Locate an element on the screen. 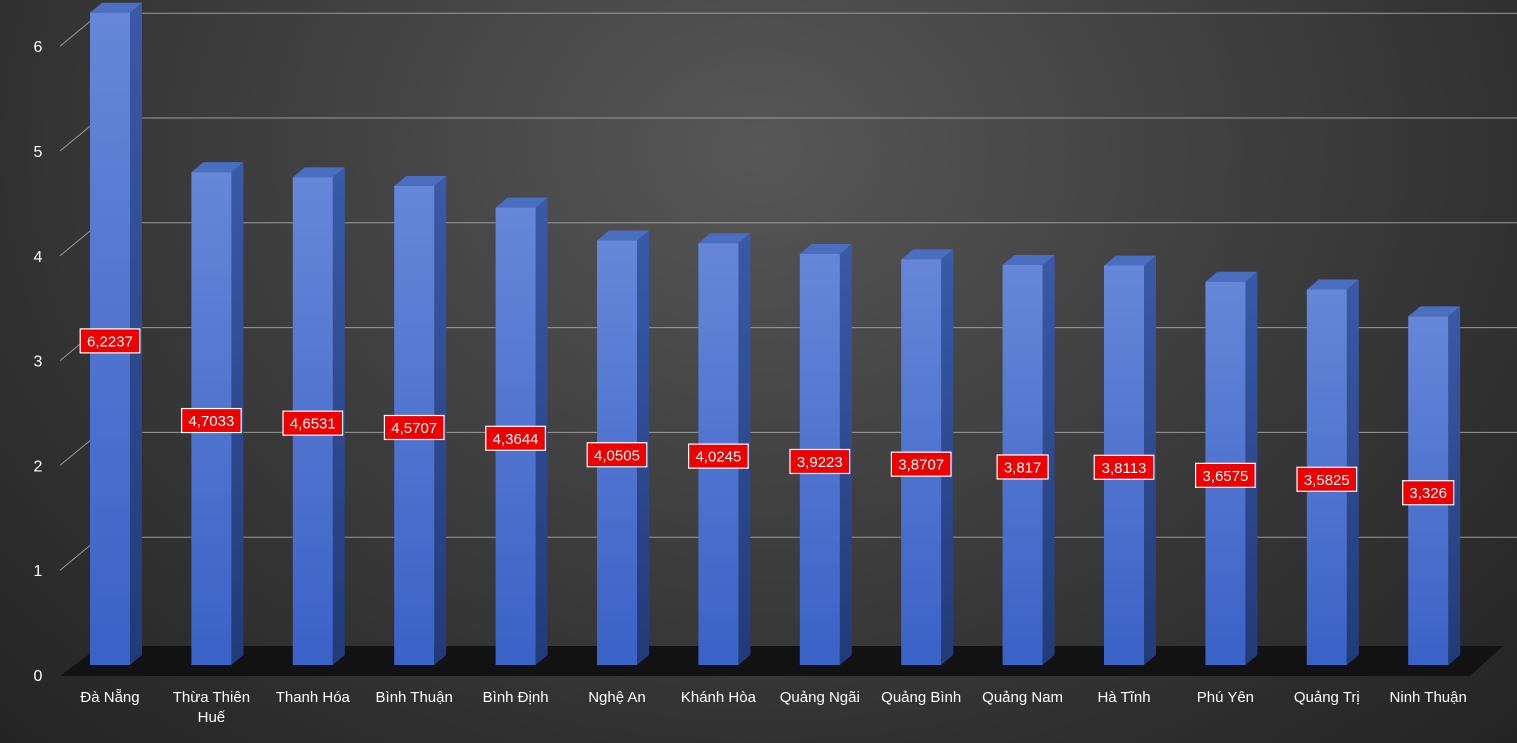  data-label: 3,9223 is located at coordinates (820, 461).